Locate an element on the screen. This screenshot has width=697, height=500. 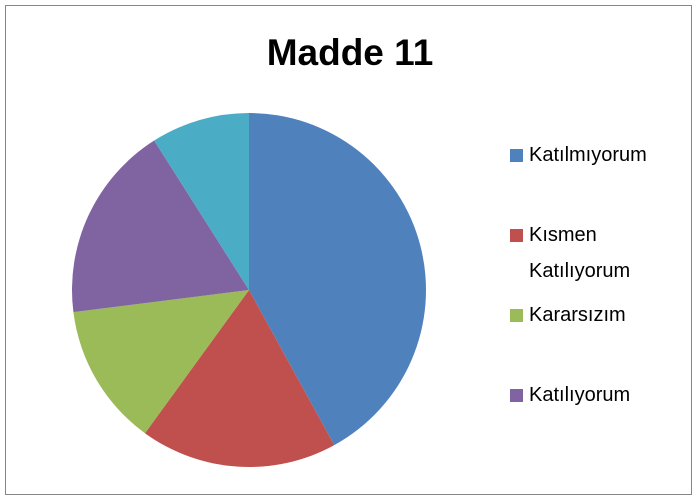
legend-item: Katılıyorum is located at coordinates (590, 395).